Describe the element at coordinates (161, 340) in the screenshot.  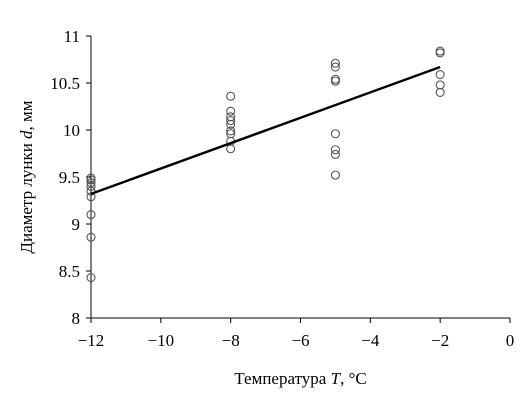
I see `x-tick-label: −10` at that location.